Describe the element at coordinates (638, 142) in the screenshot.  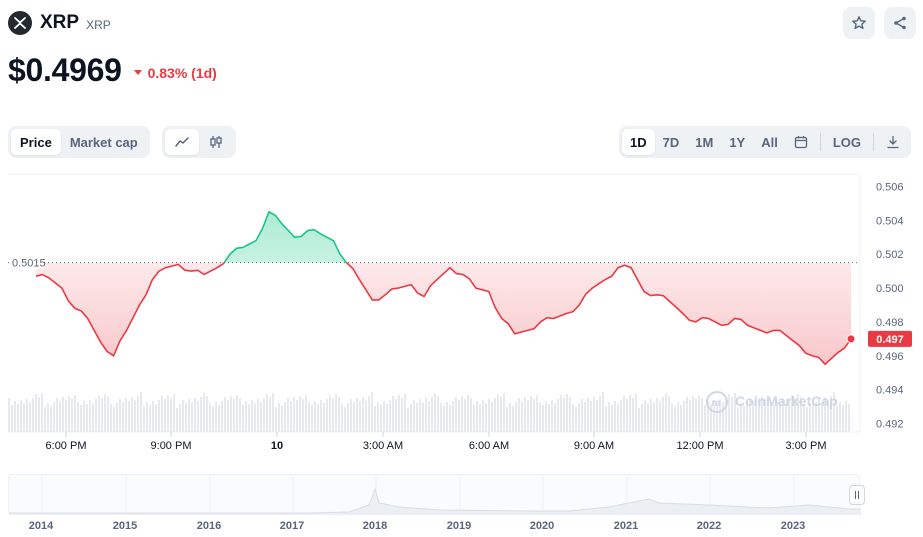
I see `range-1d-button: 1D` at that location.